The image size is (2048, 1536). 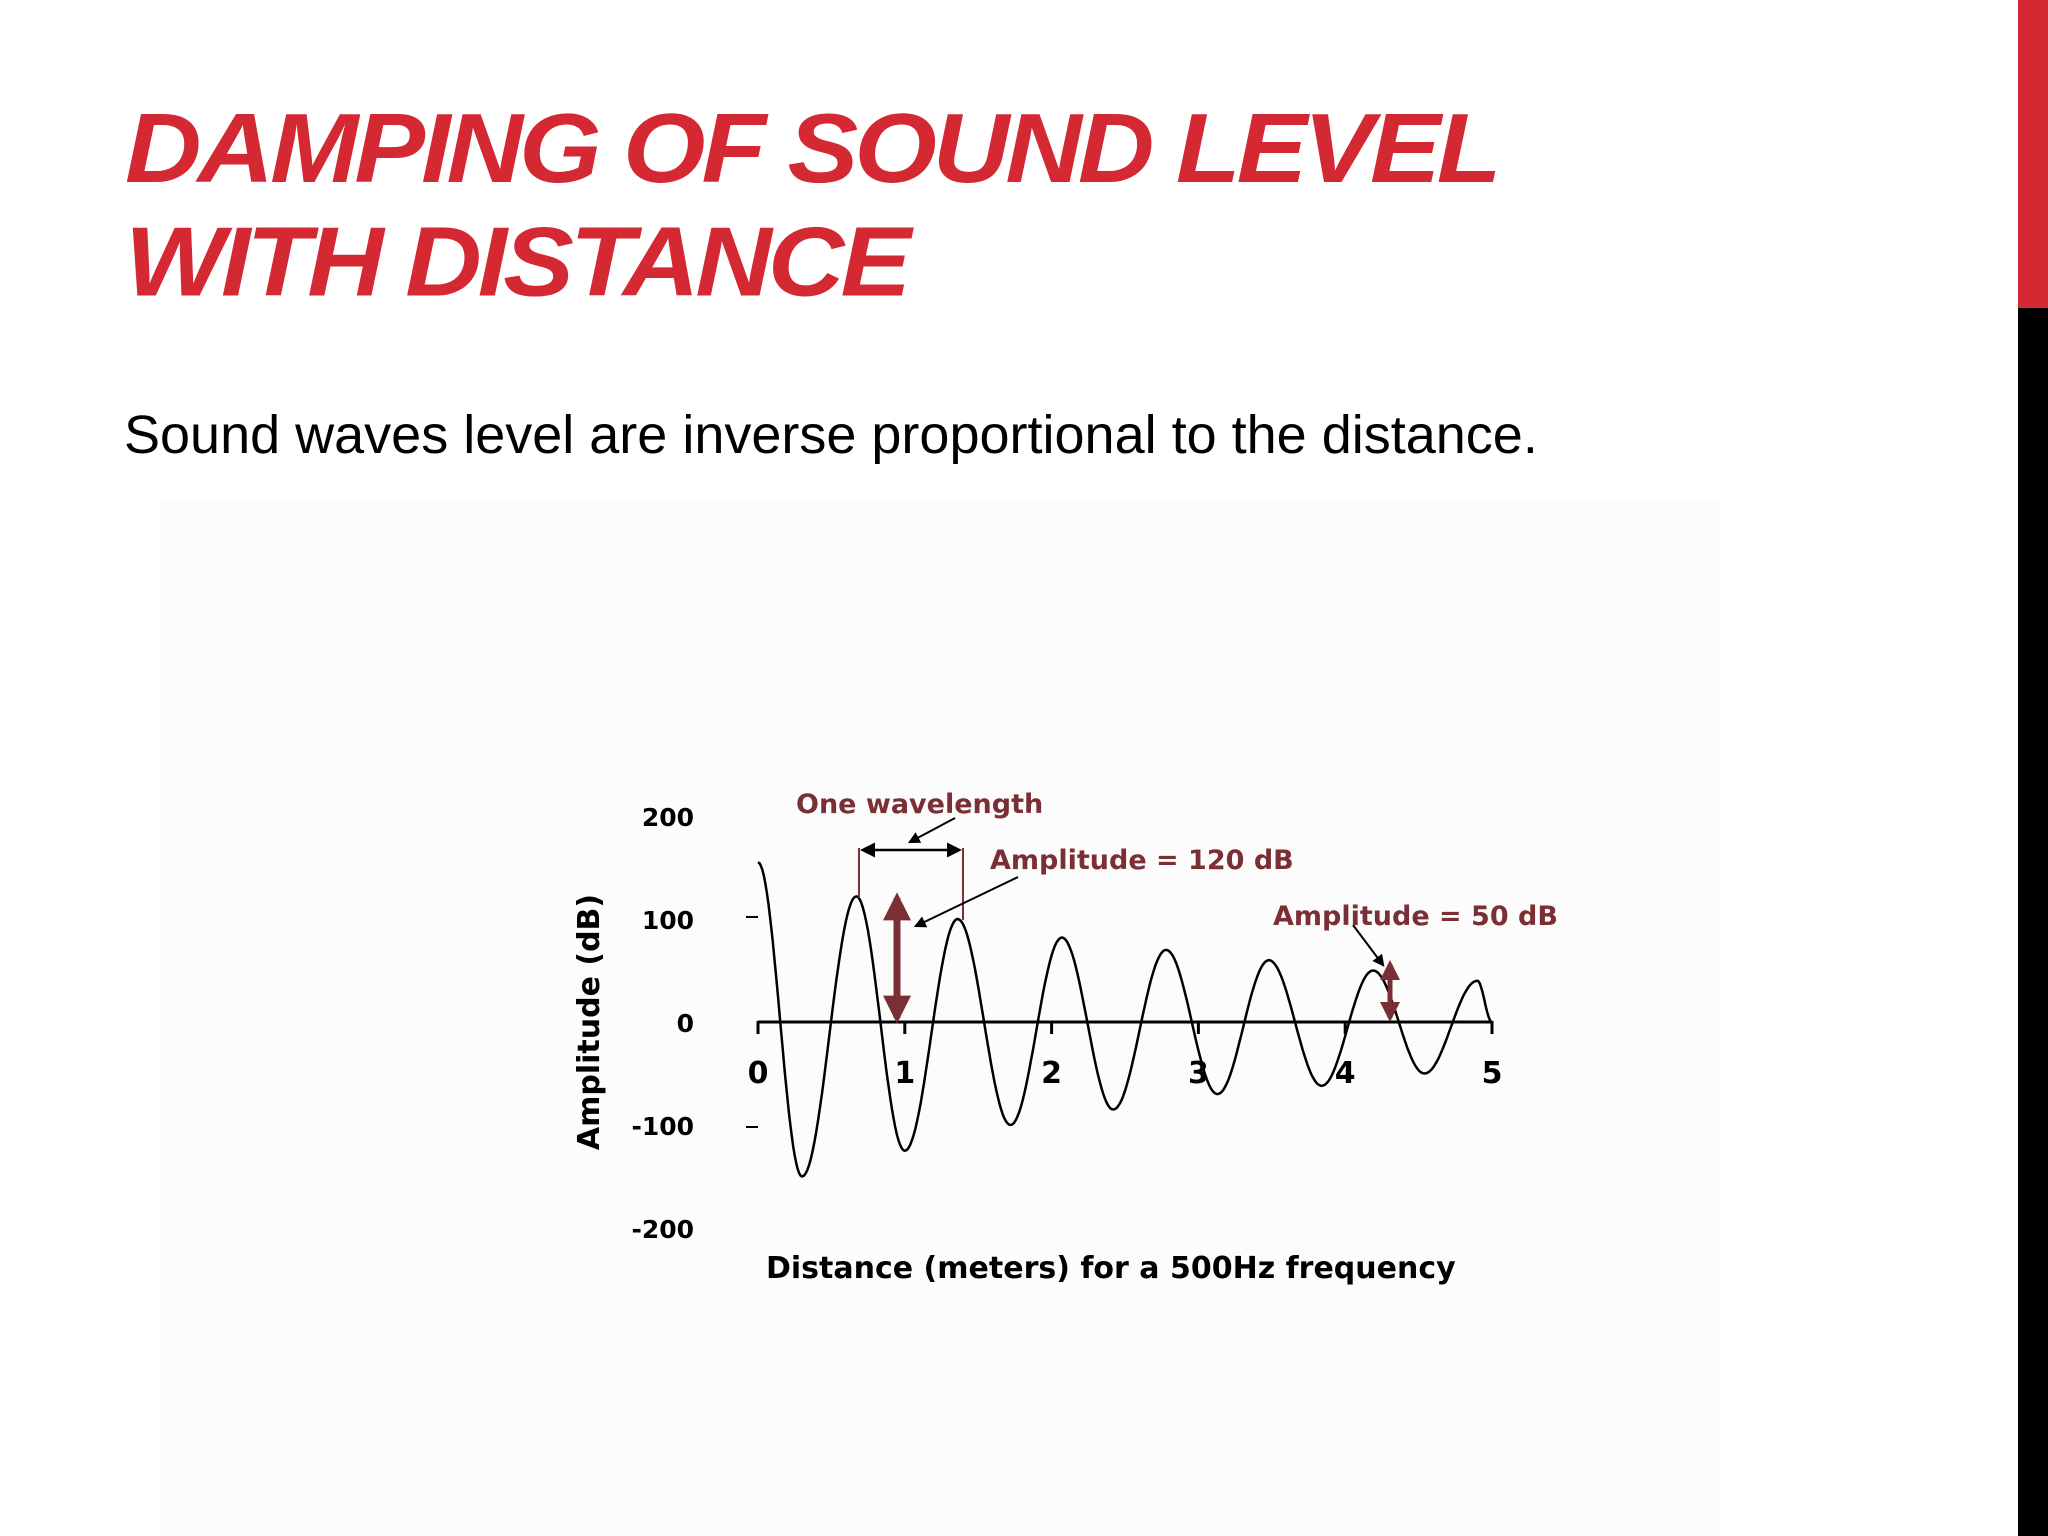 What do you see at coordinates (518, 262) in the screenshot?
I see `slide-title-line-2: WITH DISTANCE` at bounding box center [518, 262].